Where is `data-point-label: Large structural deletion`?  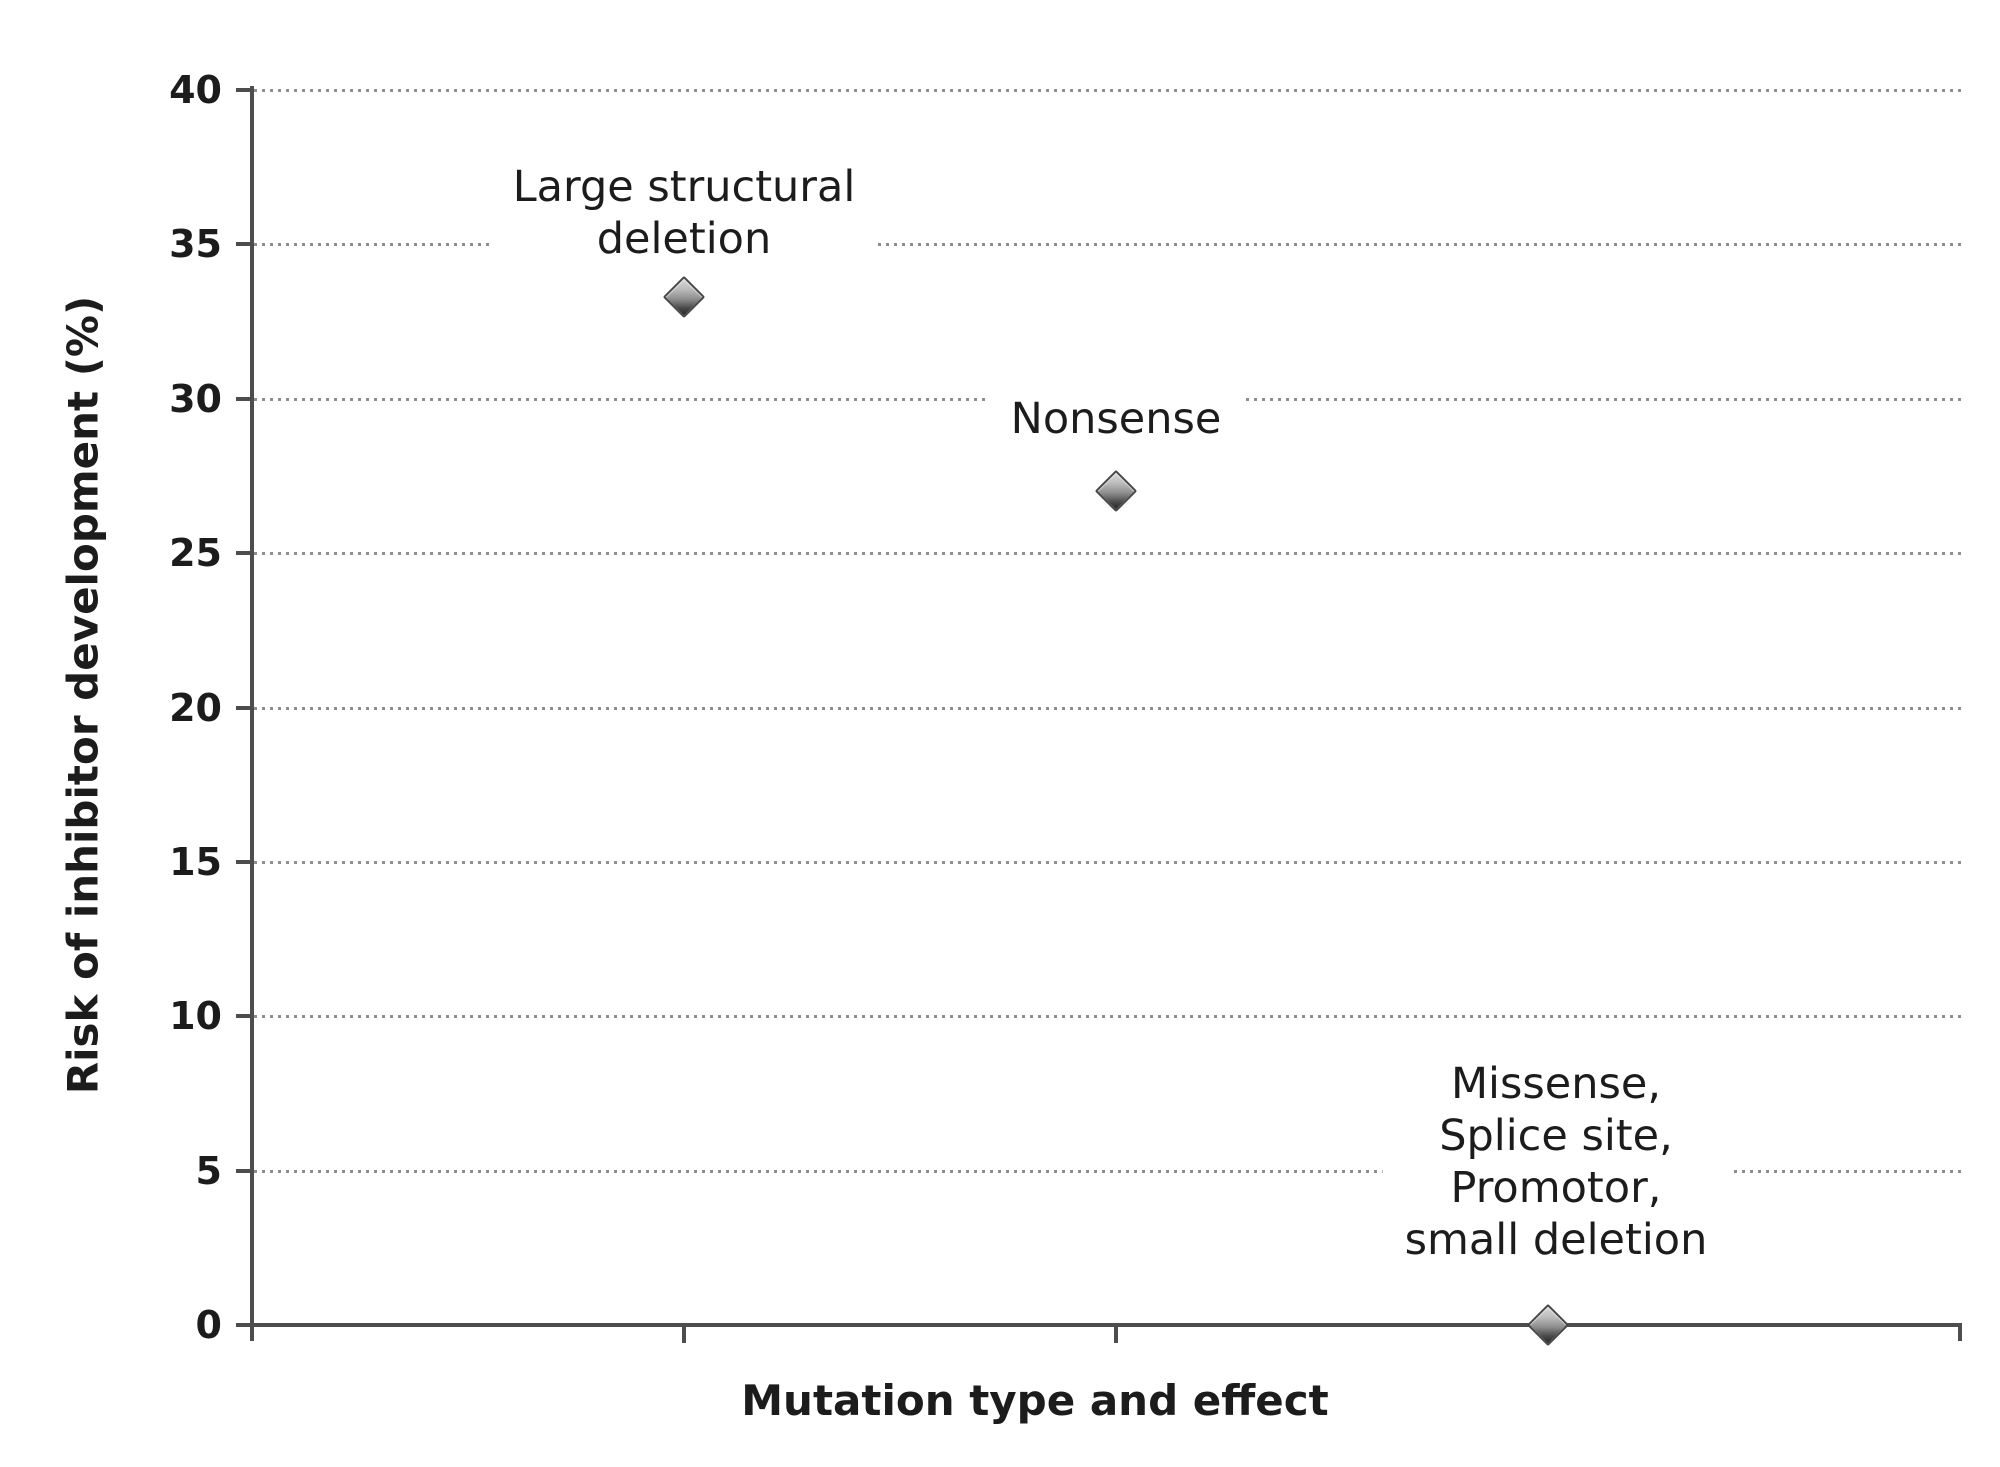
data-point-label: Large structural deletion is located at coordinates (684, 212).